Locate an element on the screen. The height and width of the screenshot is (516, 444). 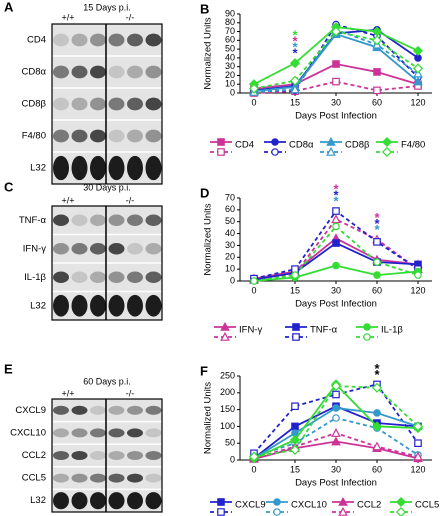
legend-label: CD8β is located at coordinates (357, 145).